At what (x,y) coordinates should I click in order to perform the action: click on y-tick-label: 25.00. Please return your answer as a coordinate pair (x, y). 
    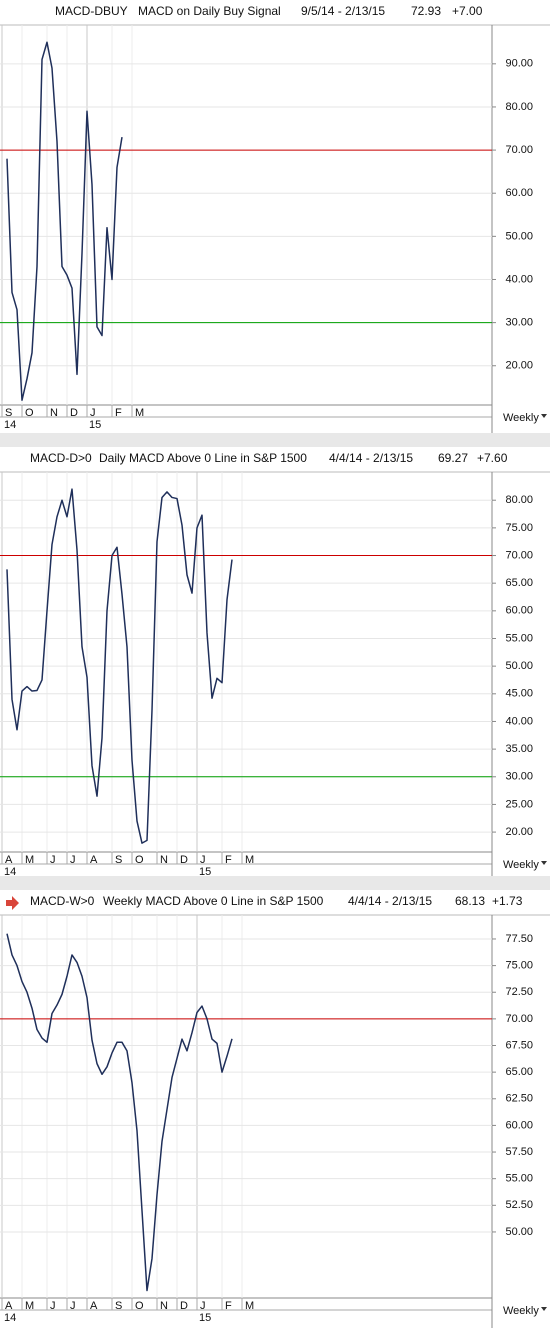
    Looking at the image, I should click on (519, 804).